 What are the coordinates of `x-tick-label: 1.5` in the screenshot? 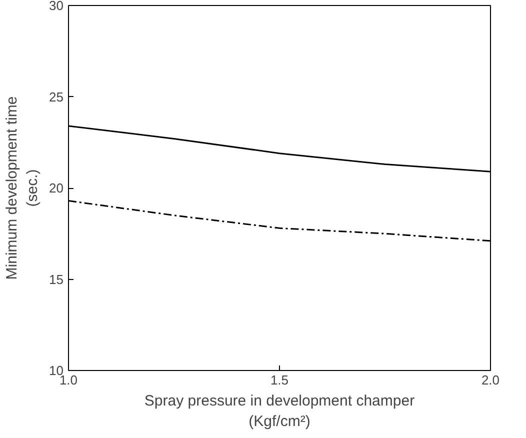 It's located at (279, 380).